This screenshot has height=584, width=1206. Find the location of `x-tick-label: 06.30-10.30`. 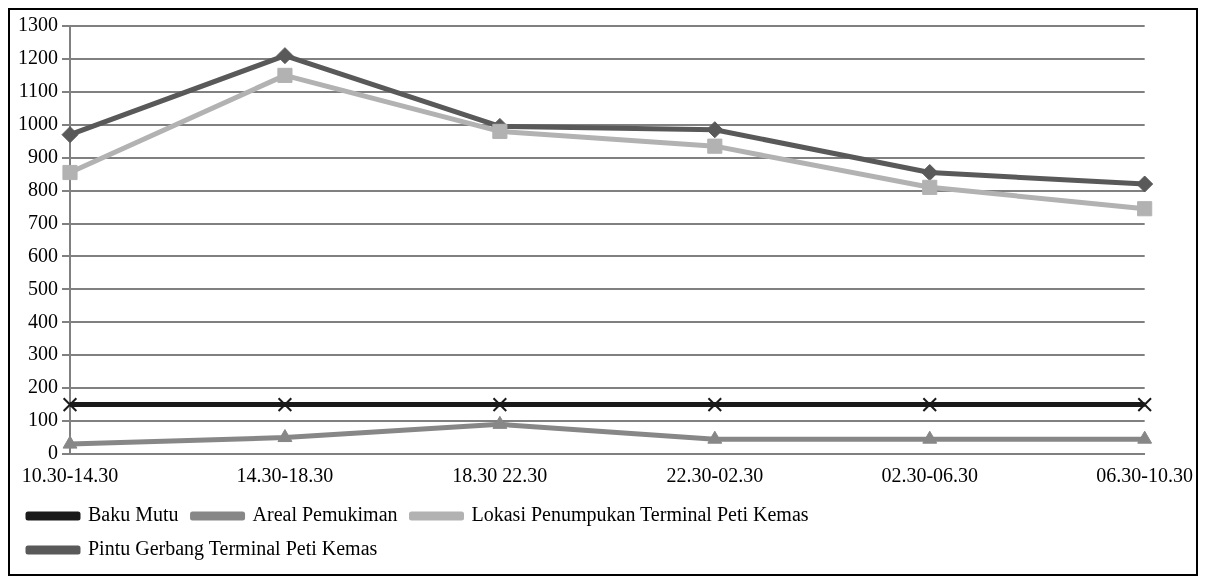

x-tick-label: 06.30-10.30 is located at coordinates (1145, 475).